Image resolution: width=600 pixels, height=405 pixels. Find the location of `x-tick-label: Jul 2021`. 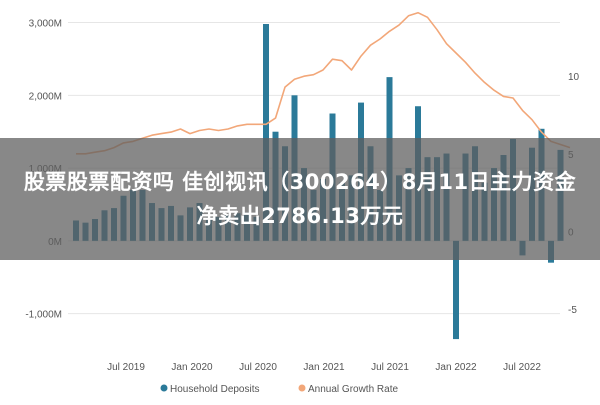

x-tick-label: Jul 2021 is located at coordinates (390, 367).